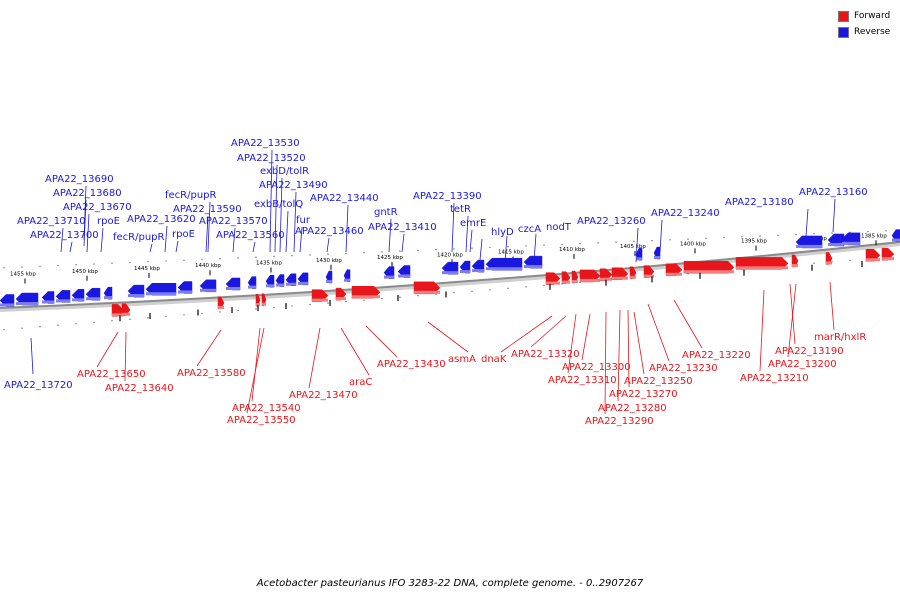 This screenshot has height=604, width=900. I want to click on forward-gene-label: APA22_13230, so click(683, 368).